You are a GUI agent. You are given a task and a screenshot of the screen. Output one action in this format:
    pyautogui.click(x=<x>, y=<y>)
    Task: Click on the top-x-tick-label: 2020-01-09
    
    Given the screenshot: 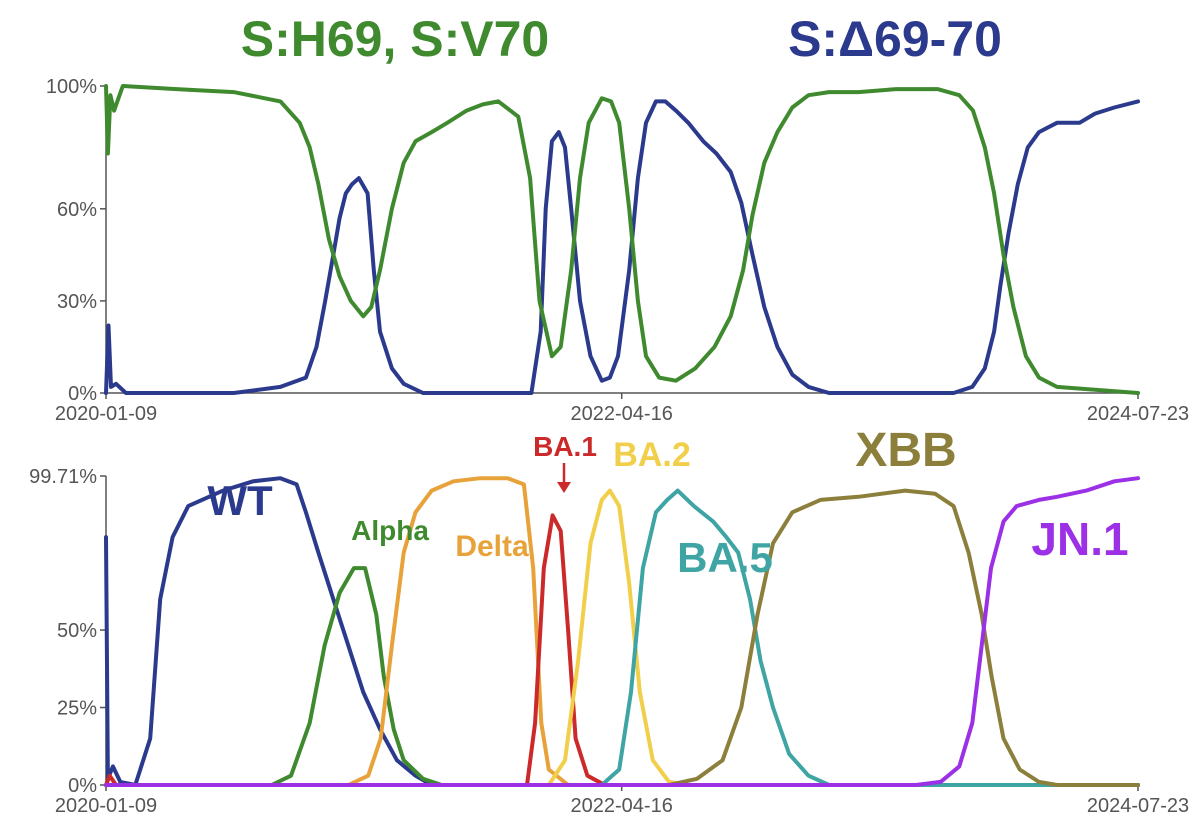 What is the action you would take?
    pyautogui.click(x=106, y=414)
    